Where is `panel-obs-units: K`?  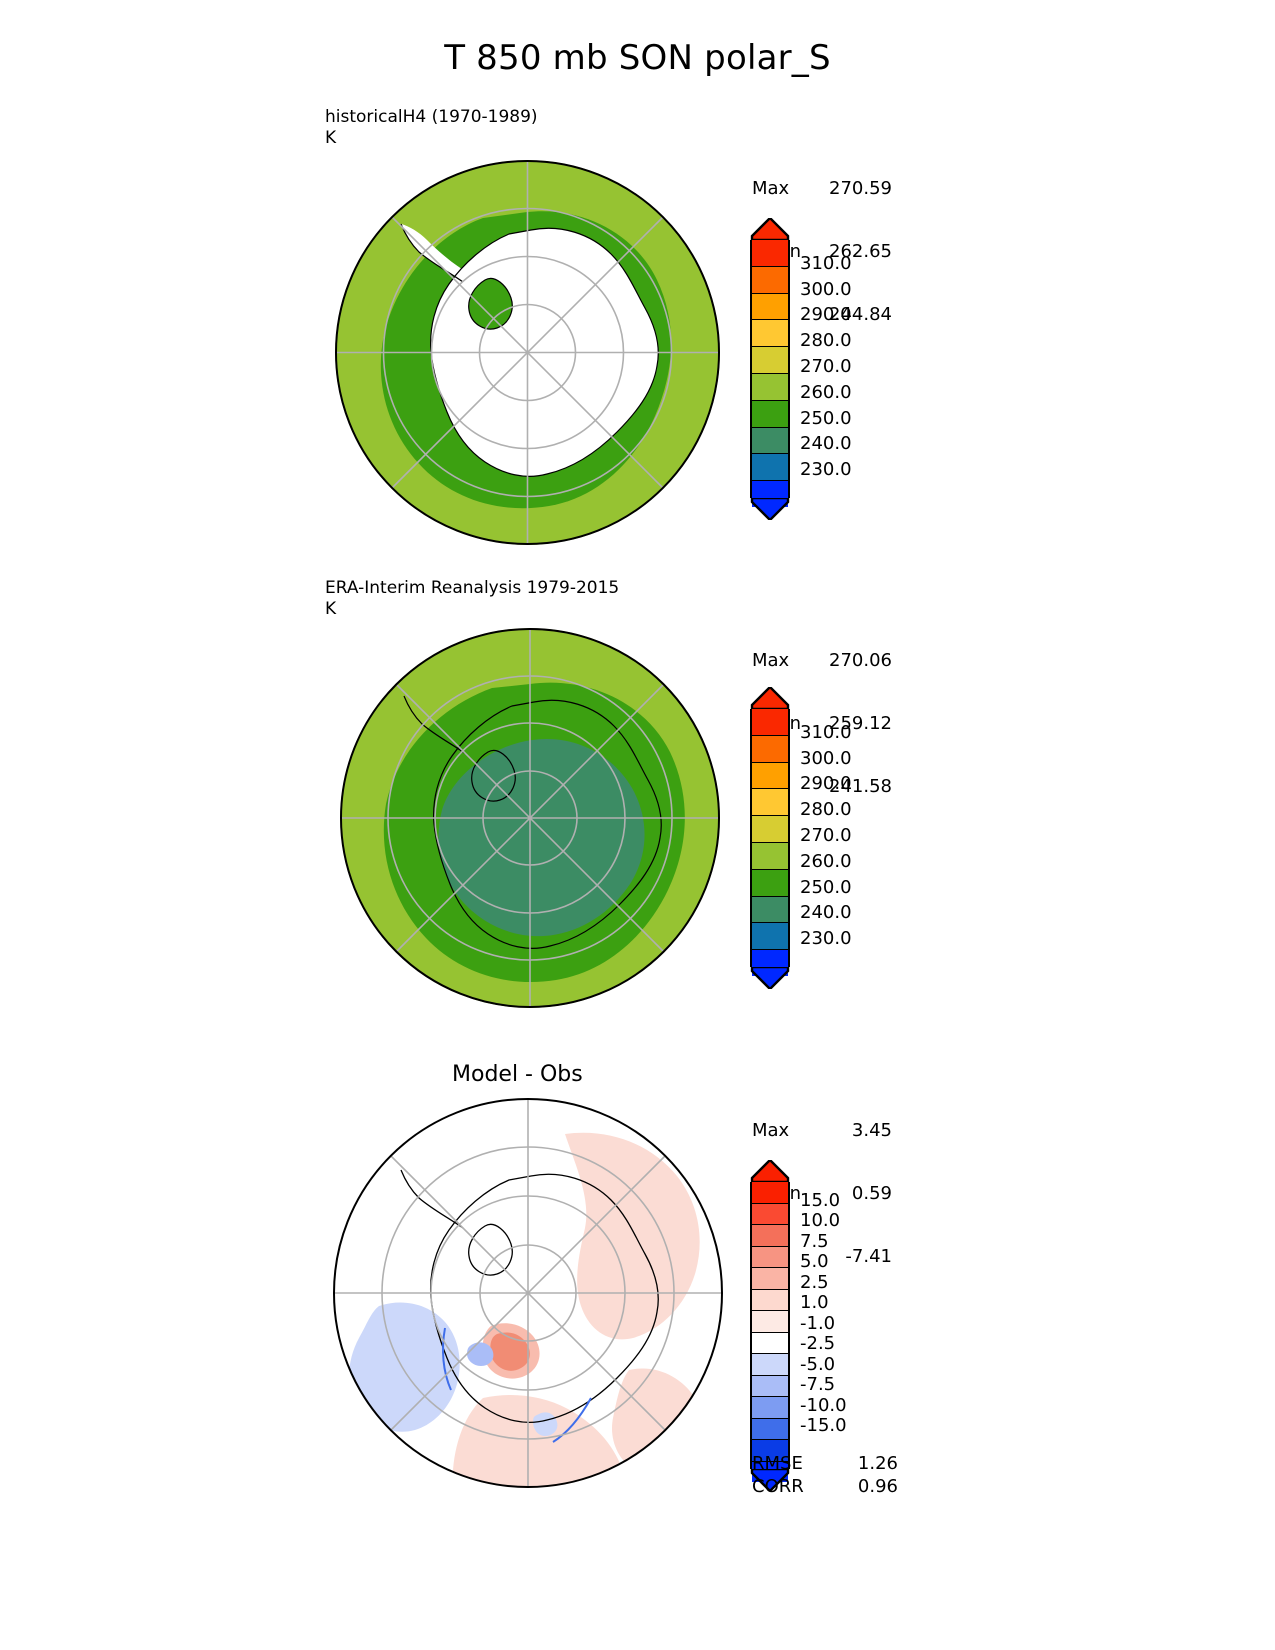 panel-obs-units: K is located at coordinates (331, 609).